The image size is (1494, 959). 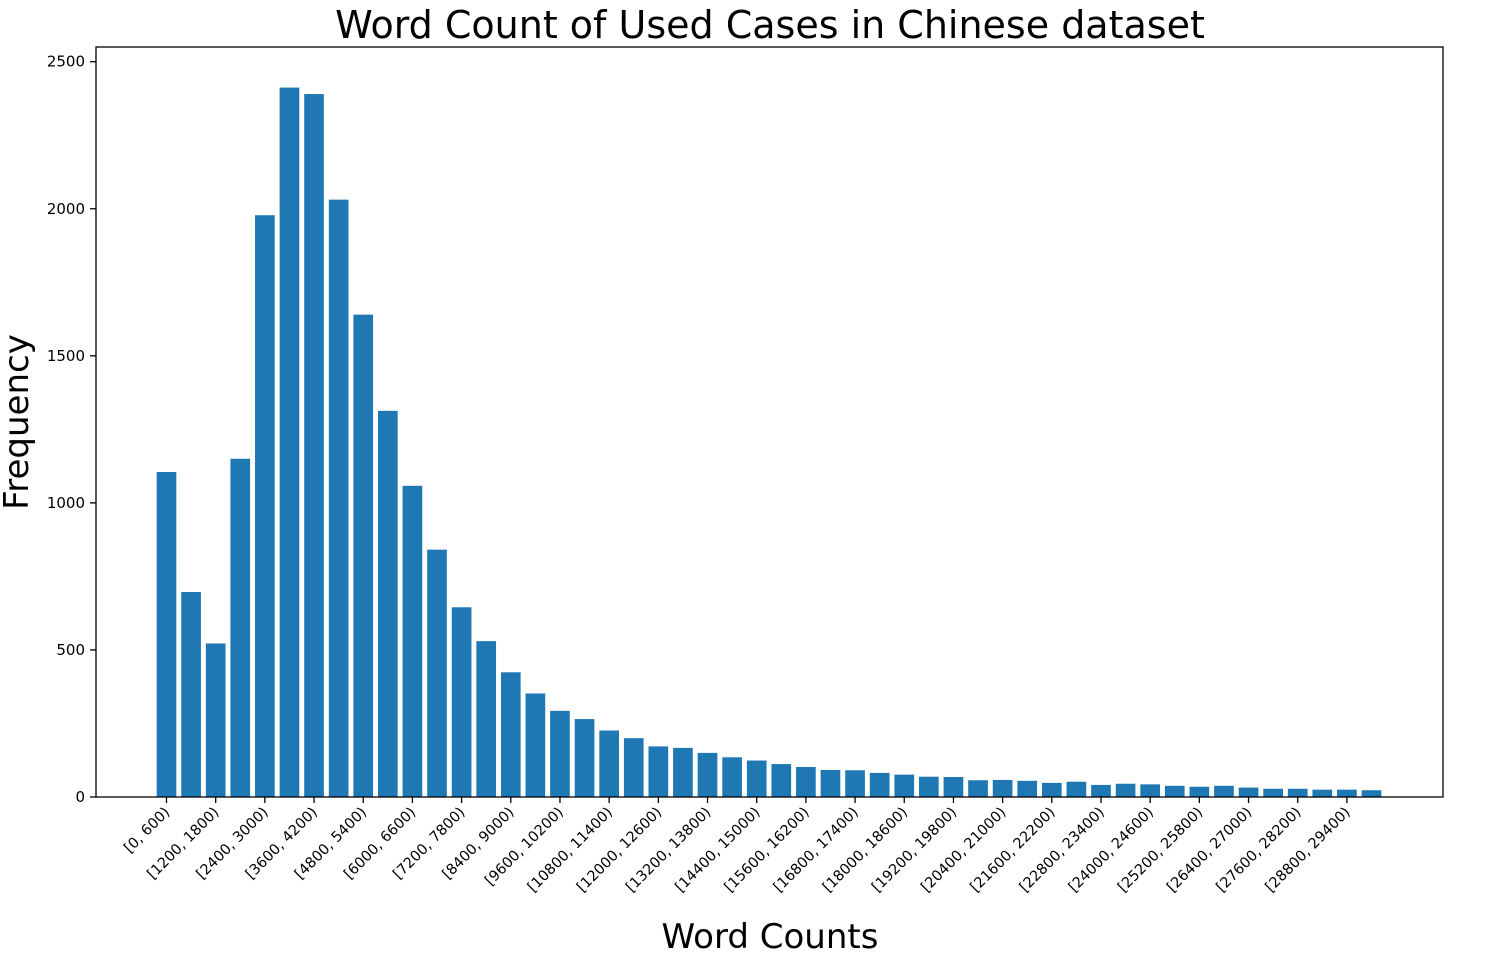 What do you see at coordinates (66, 503) in the screenshot?
I see `y-tick-label: 1000` at bounding box center [66, 503].